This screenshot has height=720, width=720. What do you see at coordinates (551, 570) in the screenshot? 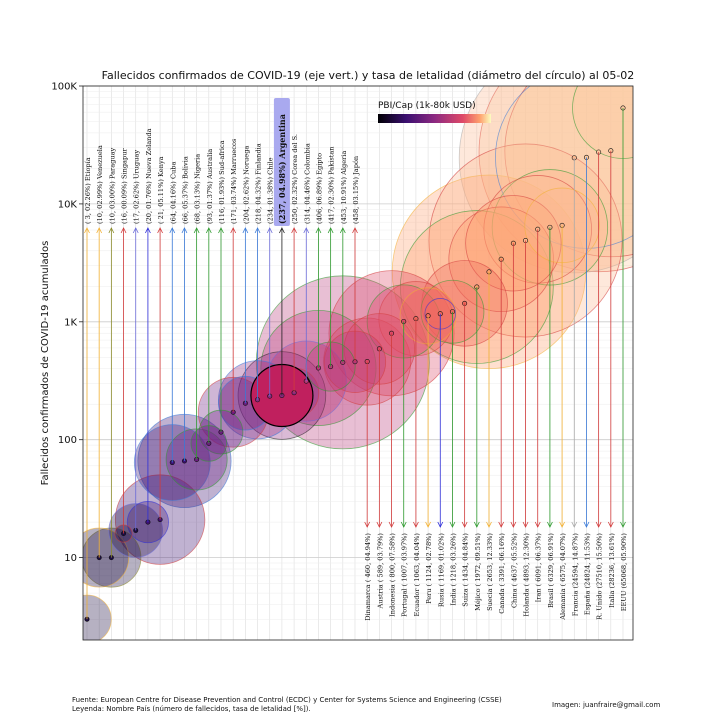
I see `country-label: Brasil ( 6329, 06.91%)` at bounding box center [551, 570].